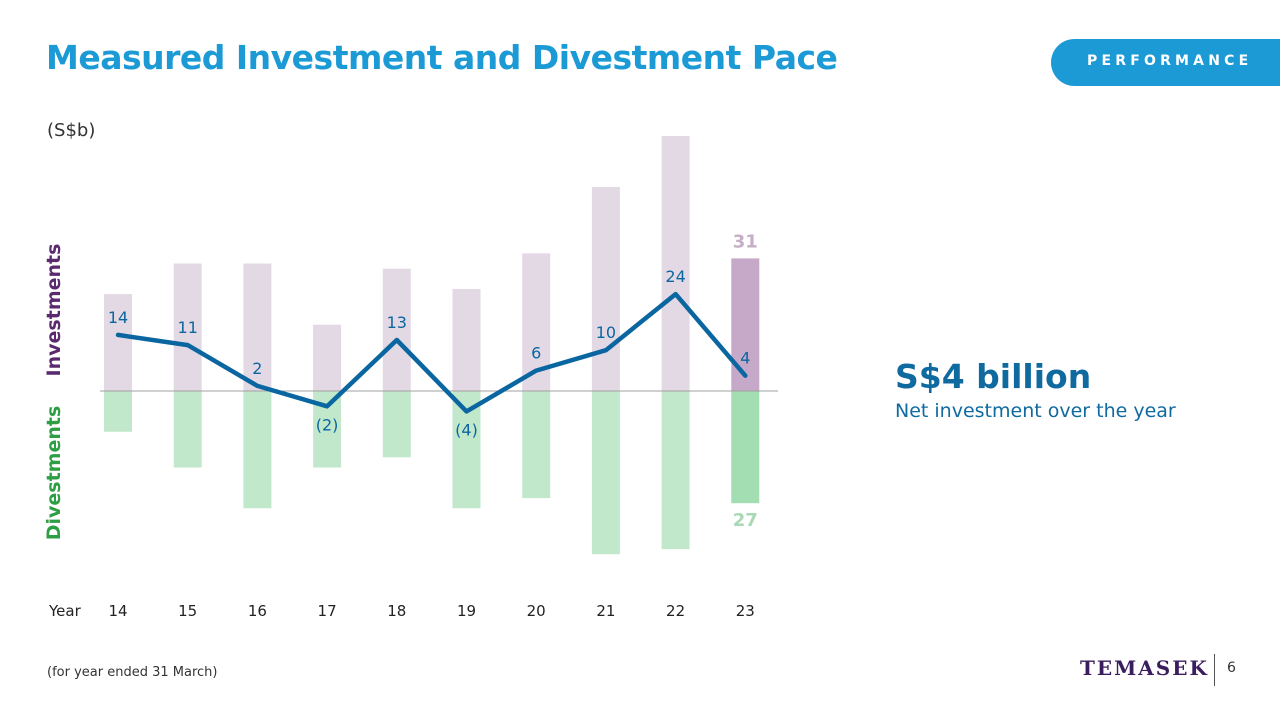  What do you see at coordinates (118, 317) in the screenshot?
I see `net-label-14: 14` at bounding box center [118, 317].